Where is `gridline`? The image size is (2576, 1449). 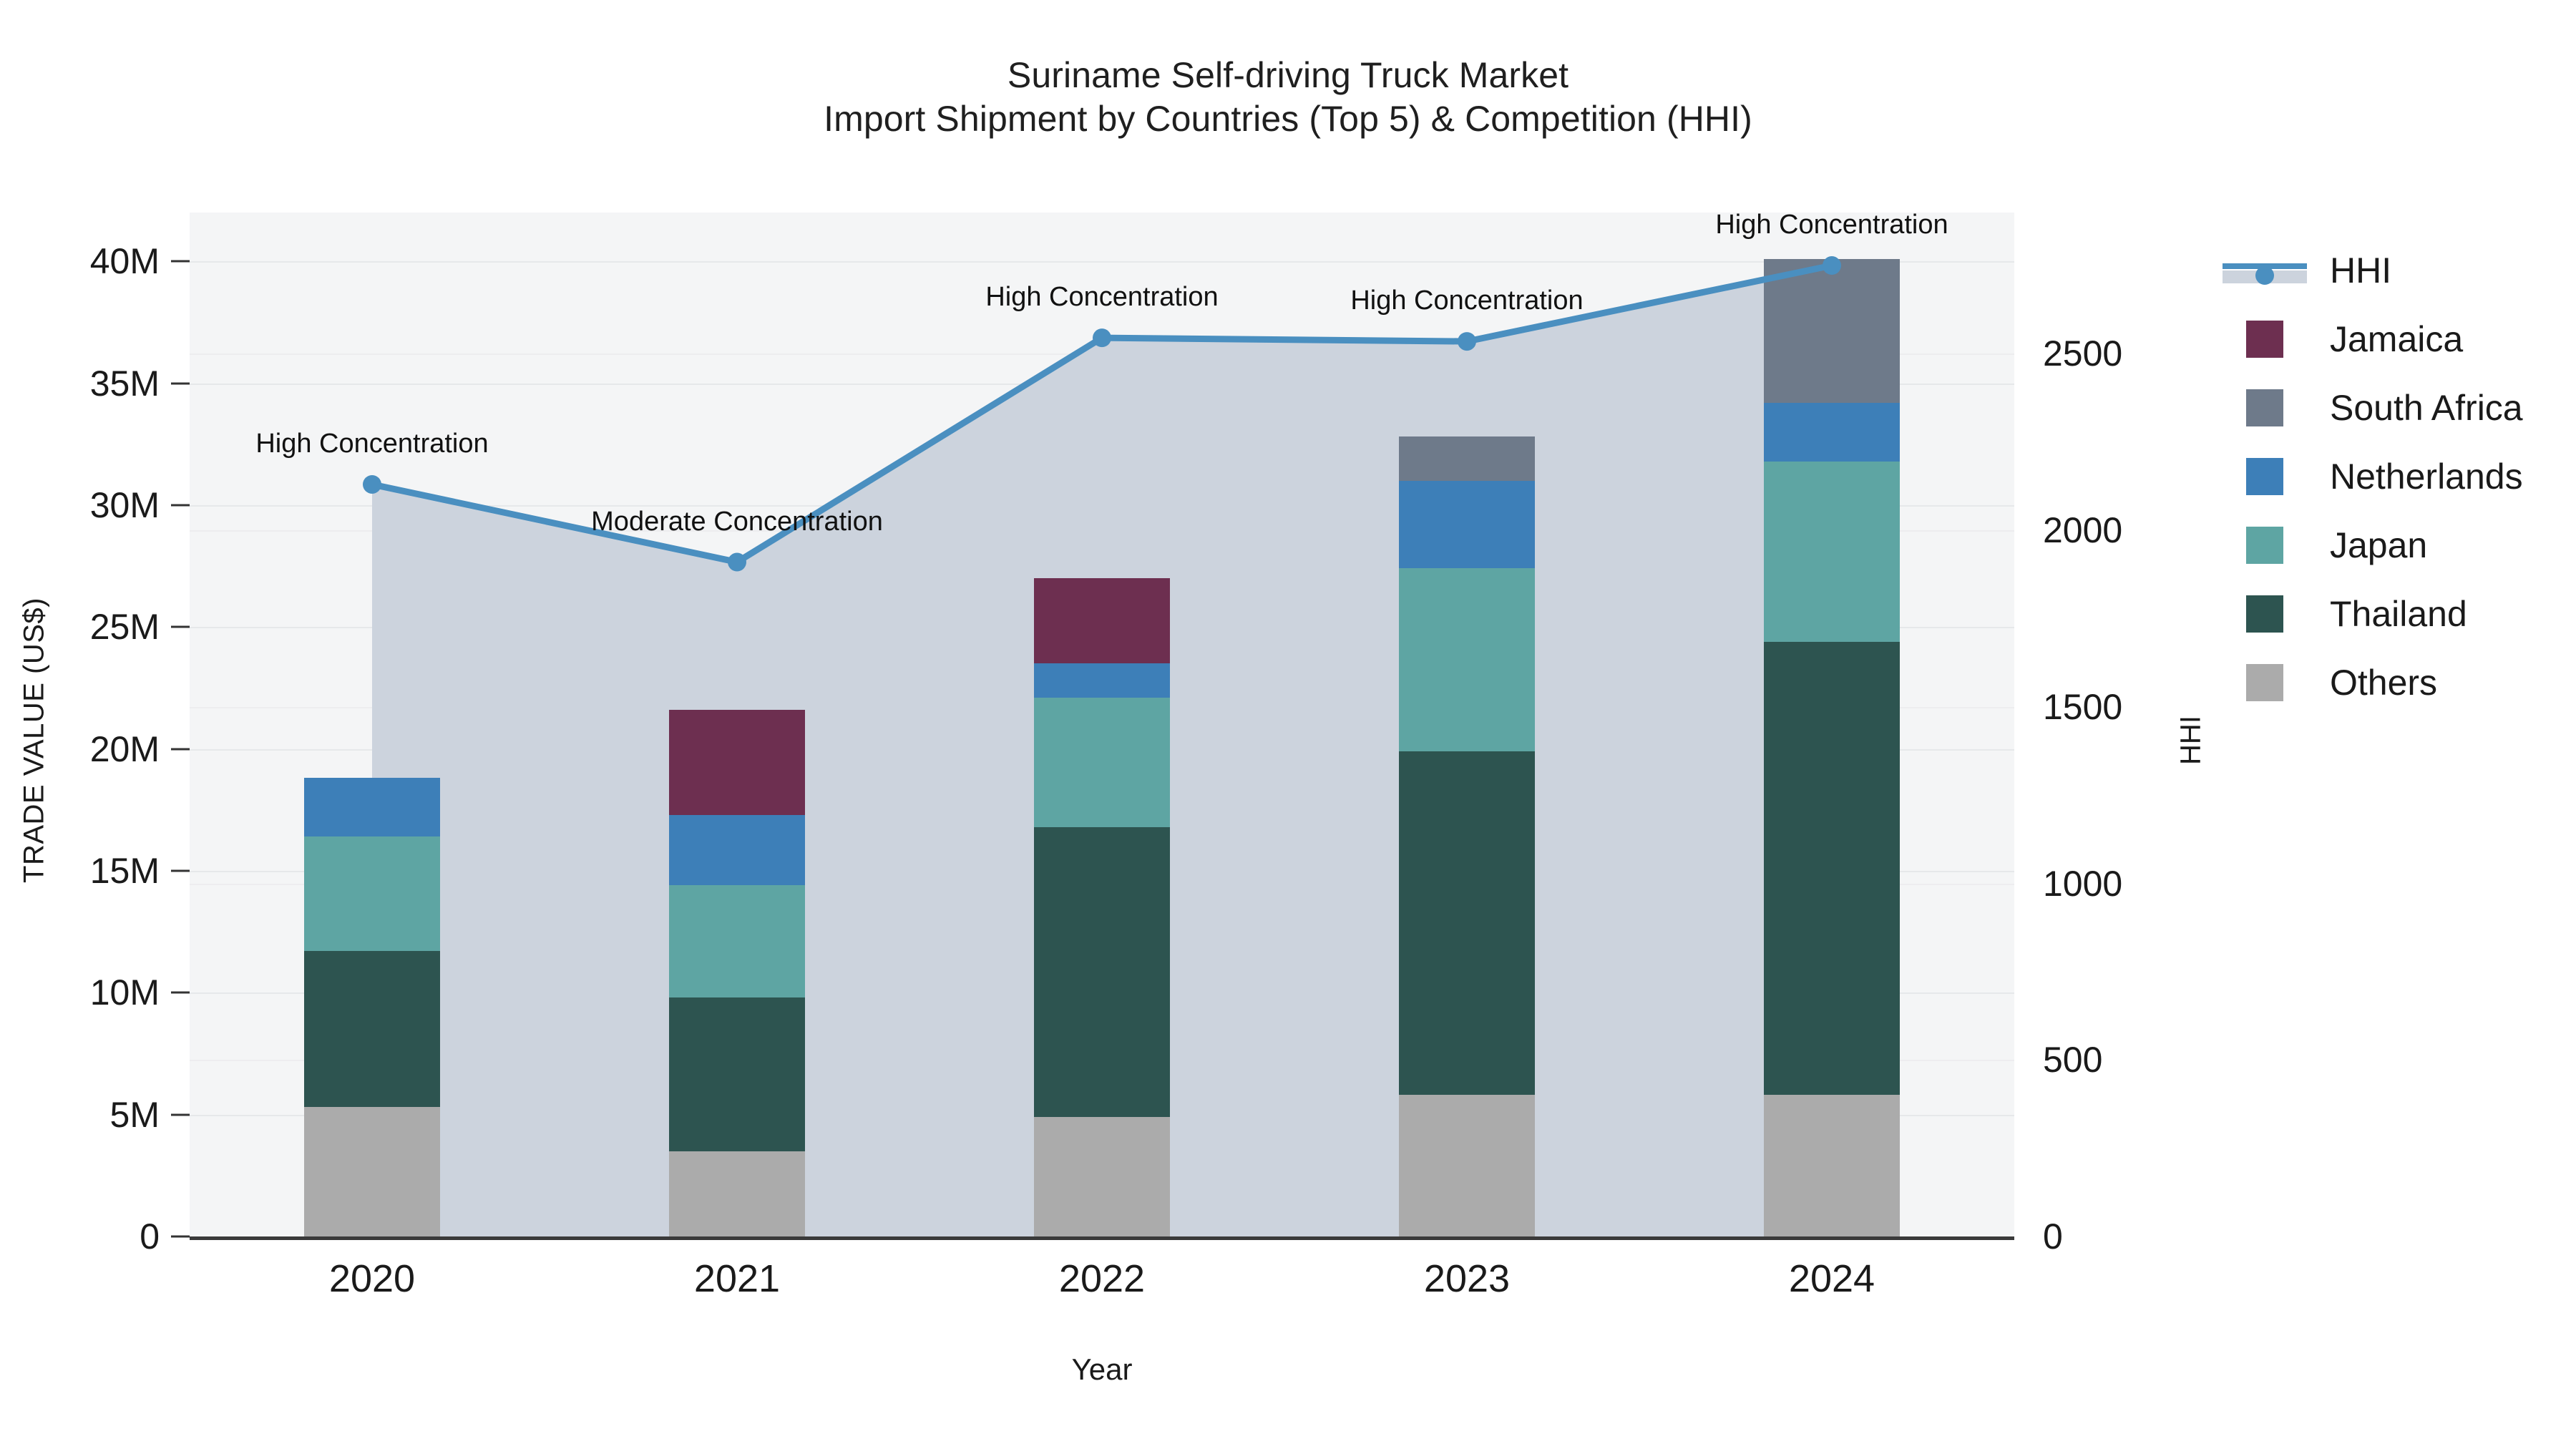 gridline is located at coordinates (1102, 262).